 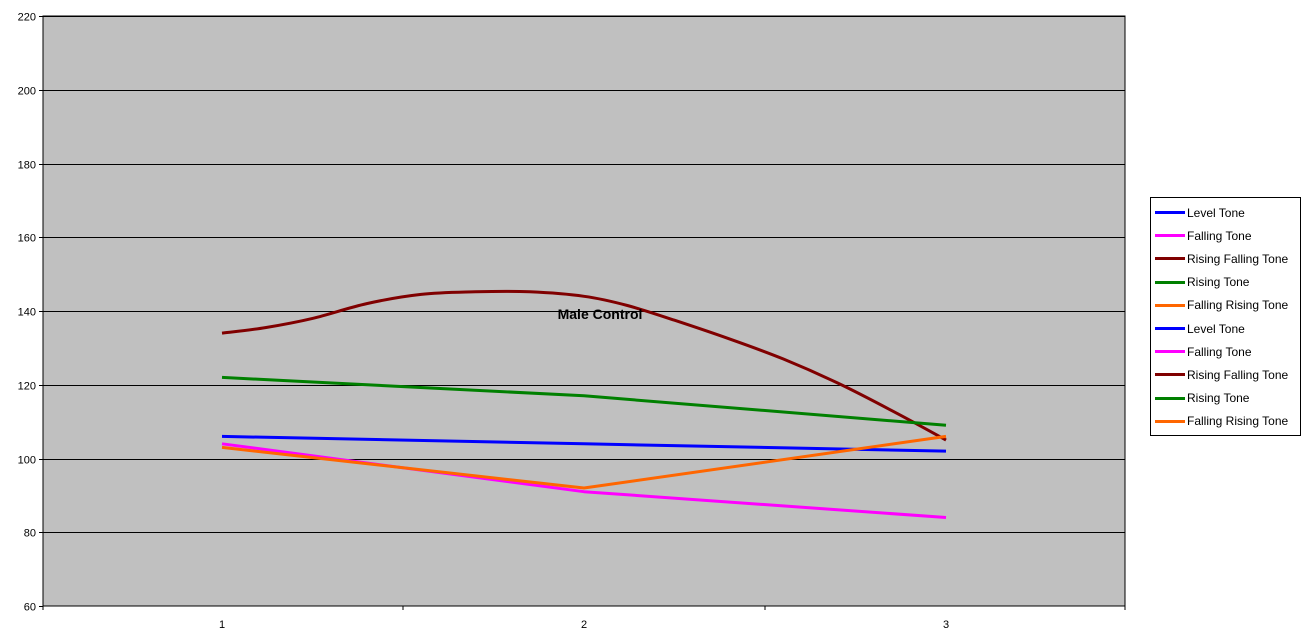 I want to click on x-tick-label: 3, so click(x=946, y=625).